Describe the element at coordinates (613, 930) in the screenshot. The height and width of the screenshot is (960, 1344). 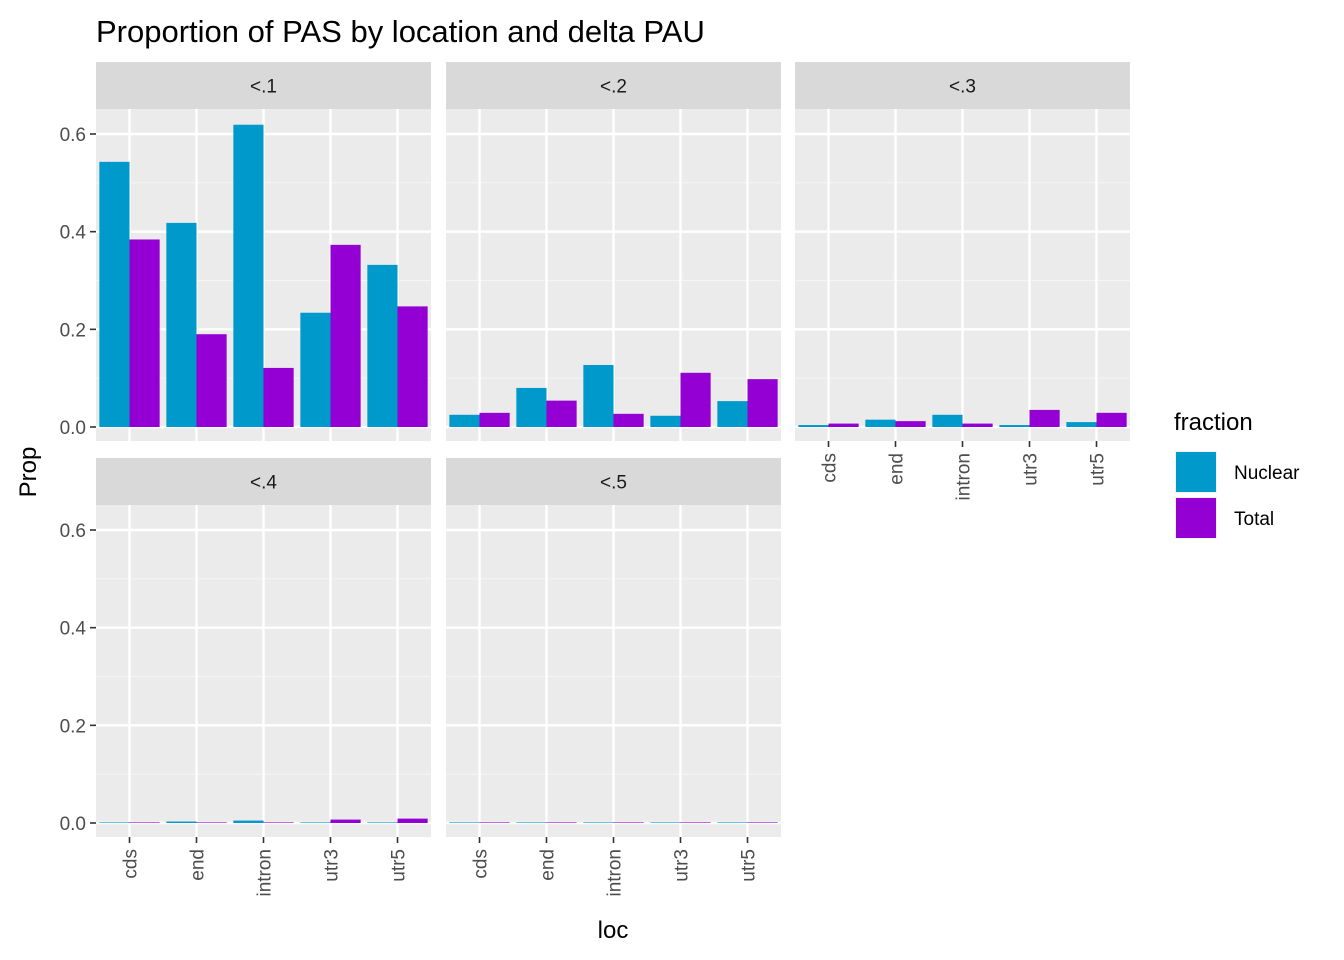
I see `x-axis-title: loc` at that location.